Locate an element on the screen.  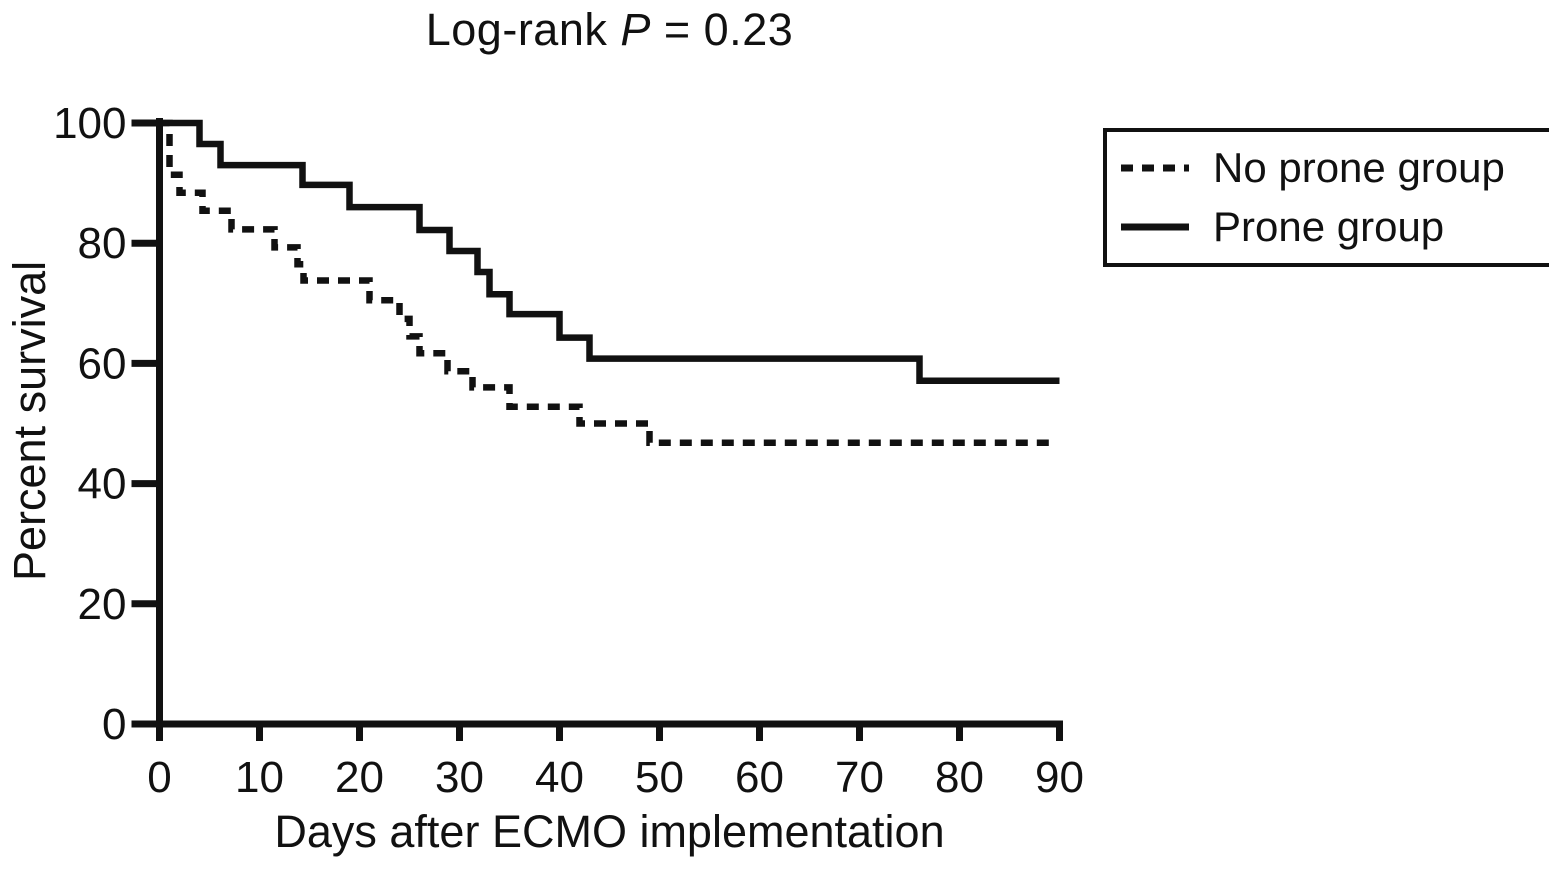
x-axis-label: Days after ECMO implementation is located at coordinates (609, 831).